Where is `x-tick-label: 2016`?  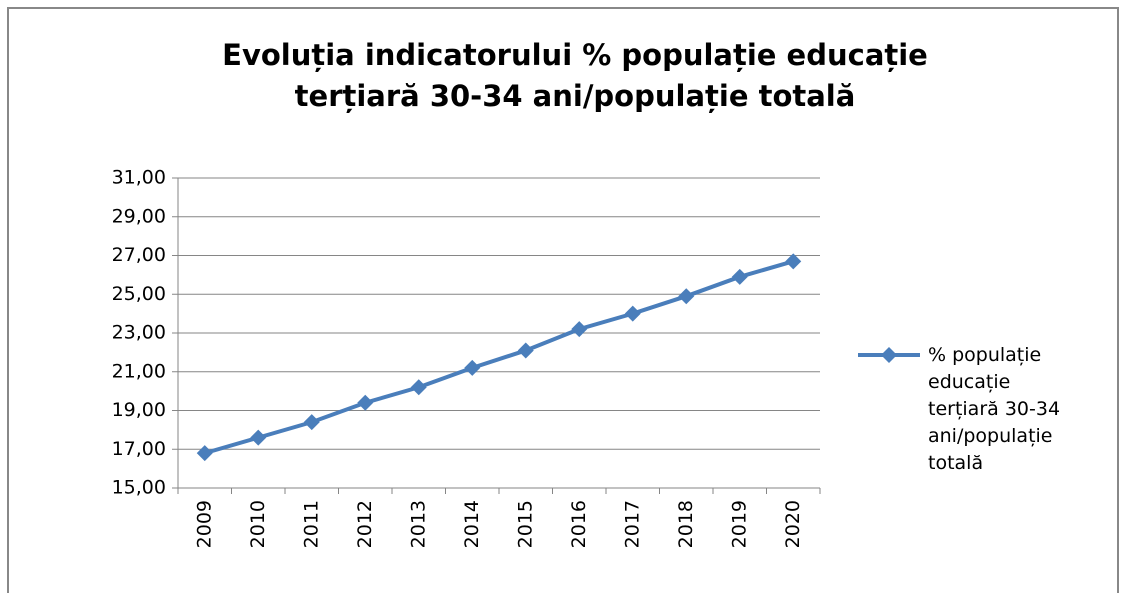 x-tick-label: 2016 is located at coordinates (579, 524).